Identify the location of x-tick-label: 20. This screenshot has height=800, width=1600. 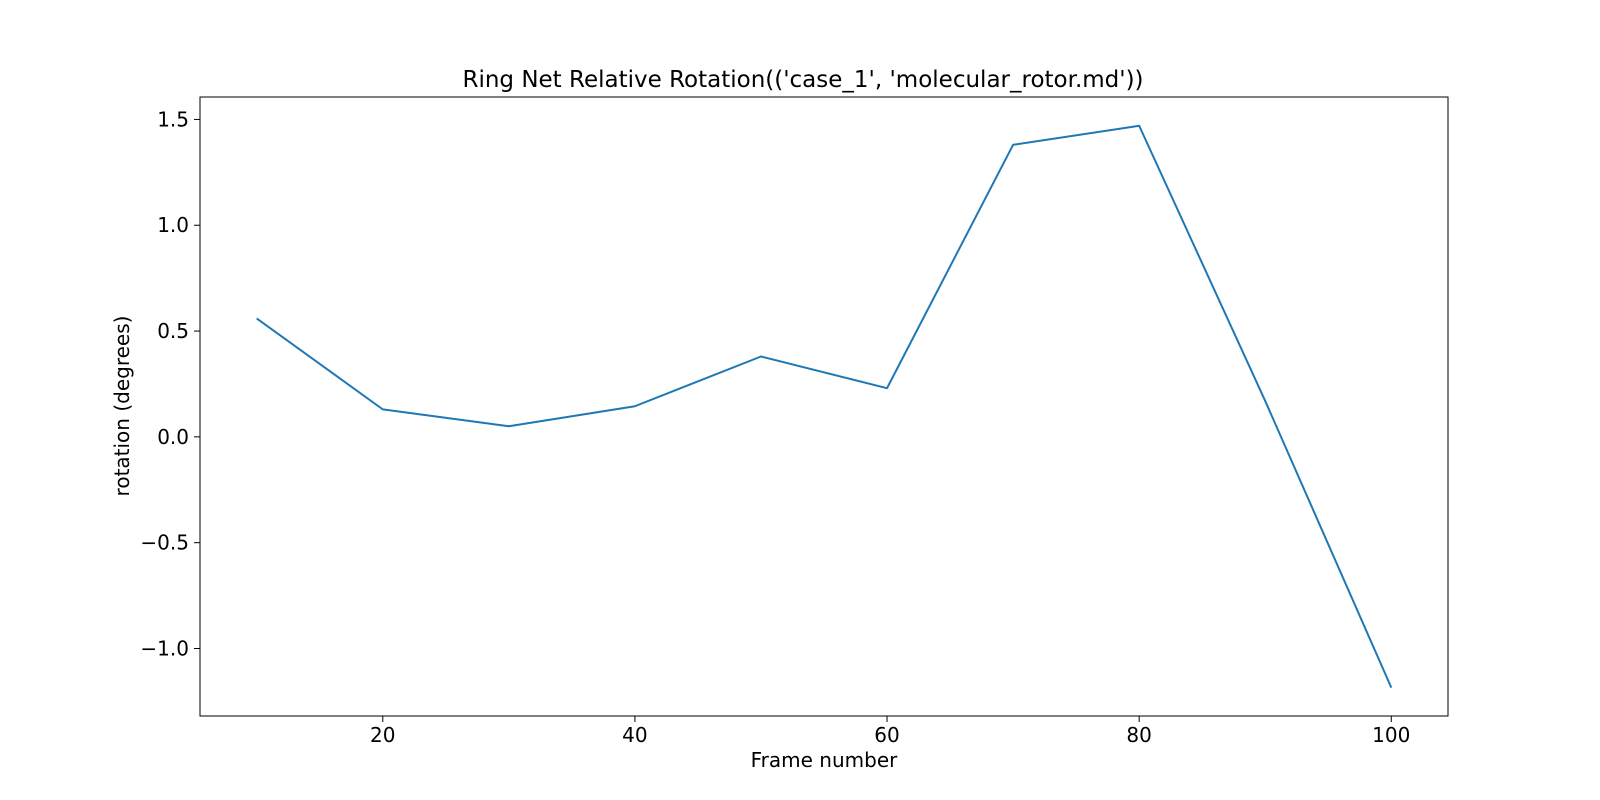
(382, 735).